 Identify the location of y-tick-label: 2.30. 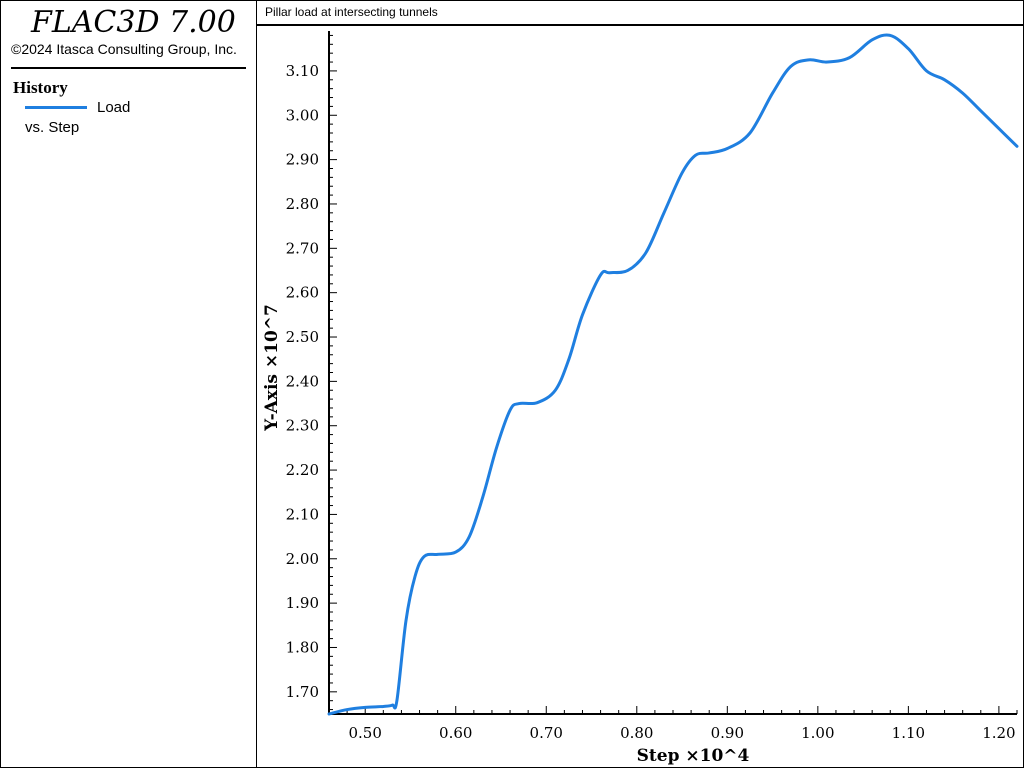
(302, 426).